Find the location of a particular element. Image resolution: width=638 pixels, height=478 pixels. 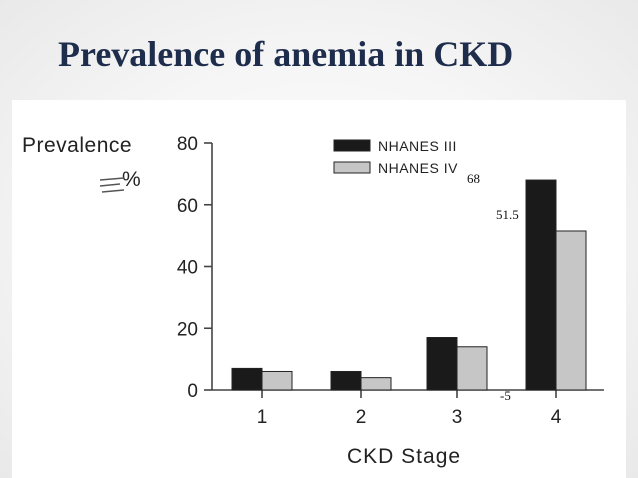

x-tick-label: 4 is located at coordinates (556, 417).